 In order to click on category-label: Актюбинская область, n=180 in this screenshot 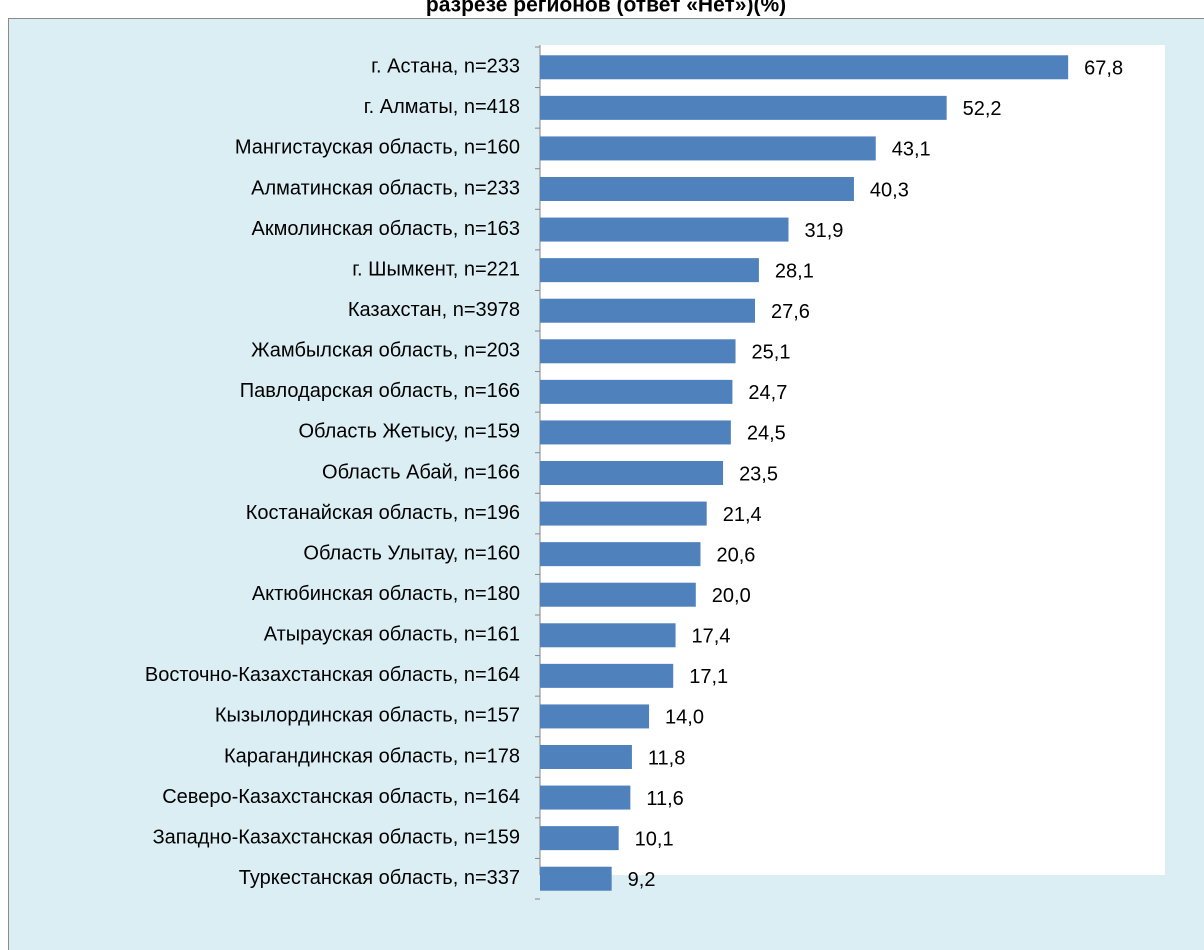, I will do `click(386, 594)`.